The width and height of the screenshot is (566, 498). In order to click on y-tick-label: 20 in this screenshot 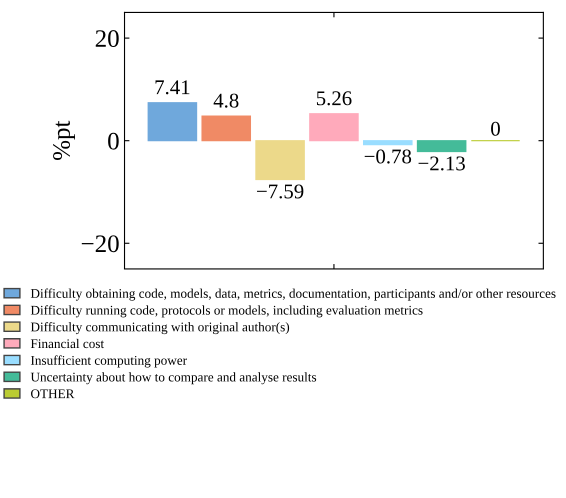, I will do `click(107, 39)`.